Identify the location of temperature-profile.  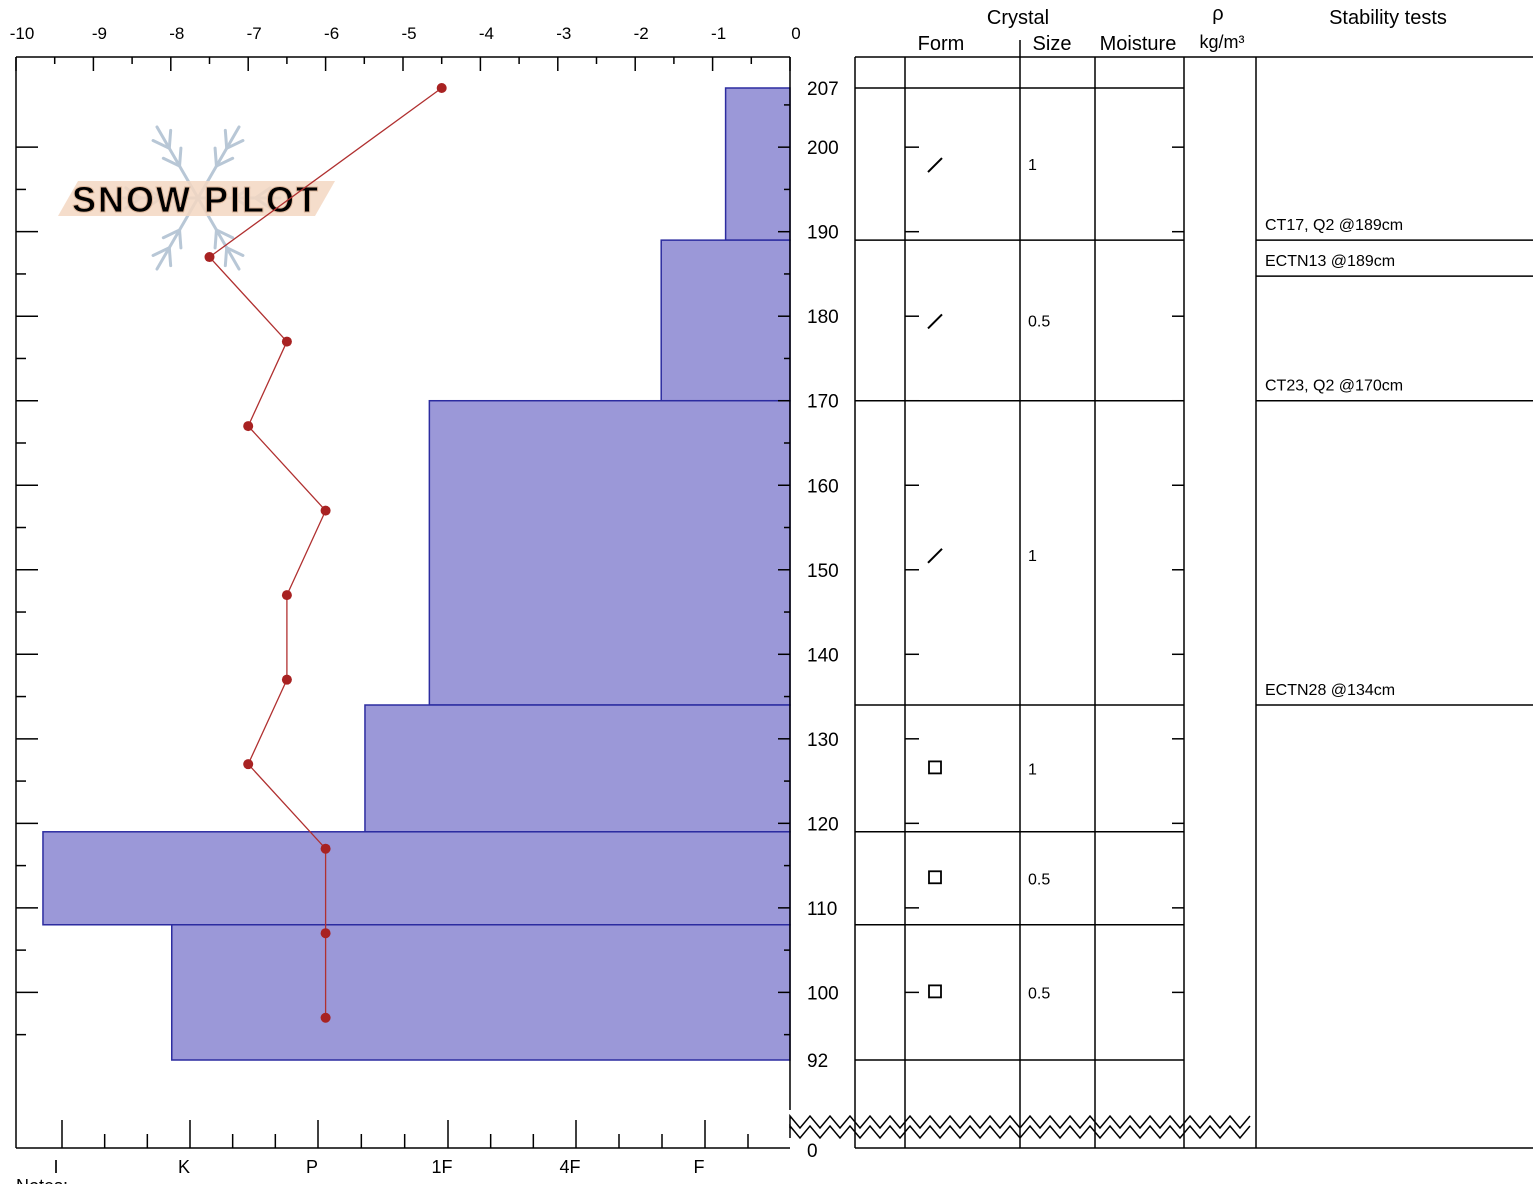
(325, 553).